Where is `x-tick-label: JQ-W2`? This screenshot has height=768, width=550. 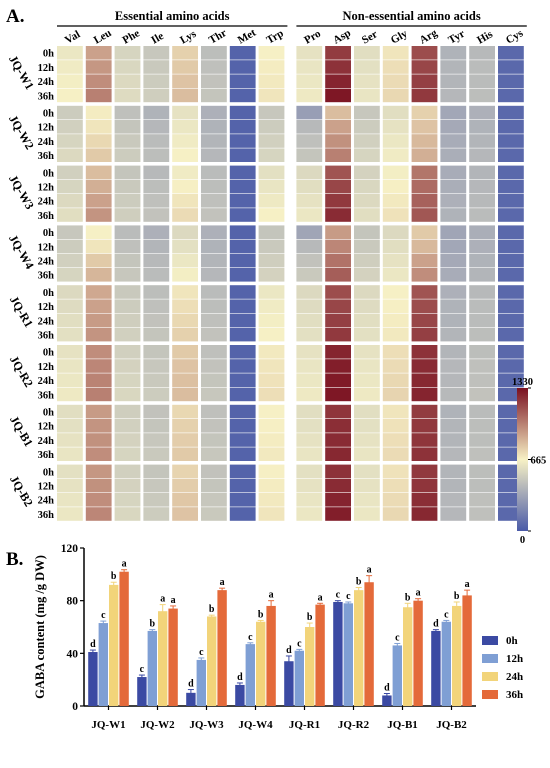
x-tick-label: JQ-W2 is located at coordinates (157, 725).